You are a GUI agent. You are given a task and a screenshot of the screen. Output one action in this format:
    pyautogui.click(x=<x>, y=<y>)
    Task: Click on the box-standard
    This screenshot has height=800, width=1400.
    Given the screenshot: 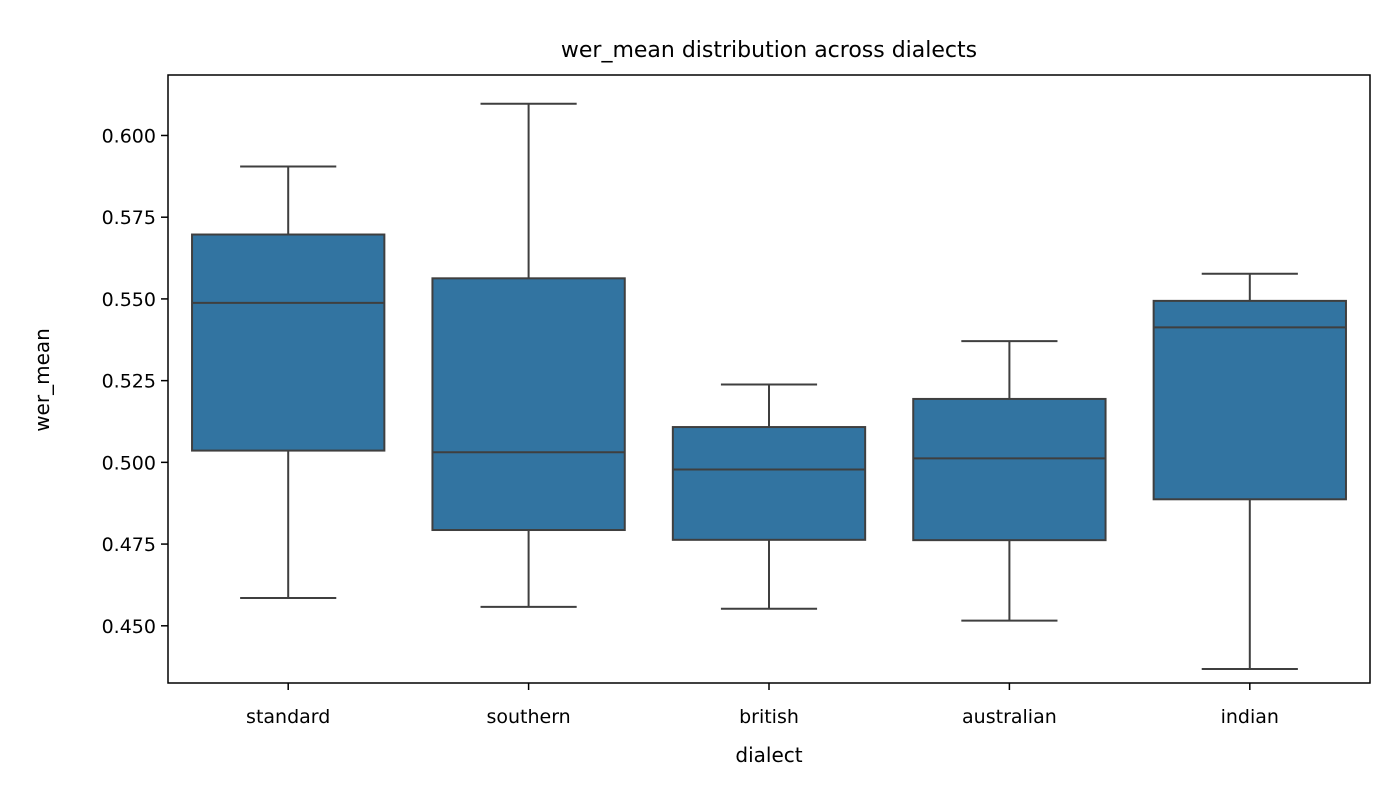 What is the action you would take?
    pyautogui.click(x=288, y=382)
    